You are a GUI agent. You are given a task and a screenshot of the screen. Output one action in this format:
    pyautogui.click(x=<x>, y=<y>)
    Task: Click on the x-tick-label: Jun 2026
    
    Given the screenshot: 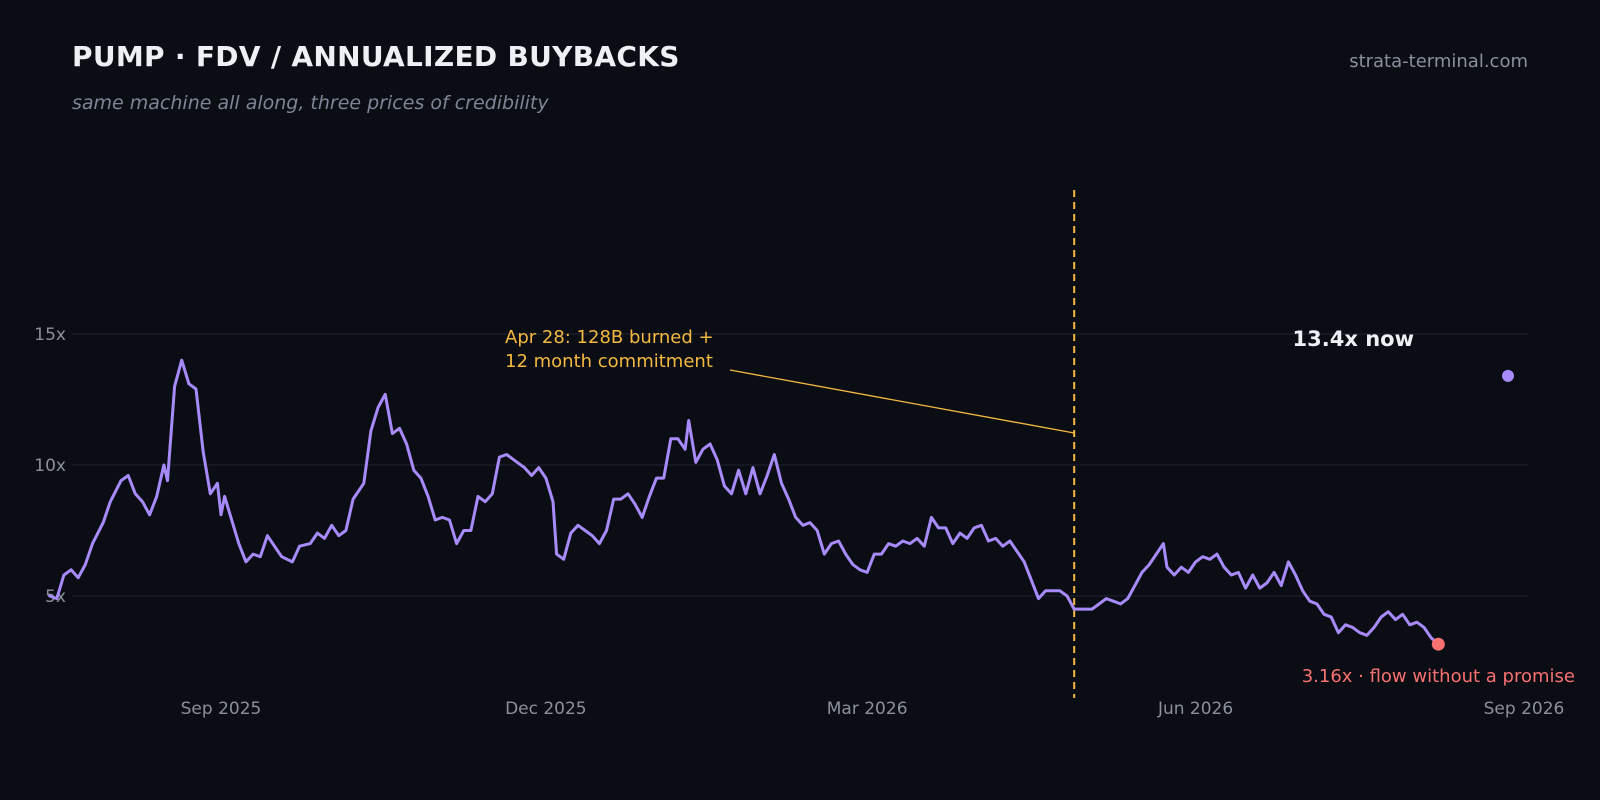 What is the action you would take?
    pyautogui.click(x=1195, y=709)
    